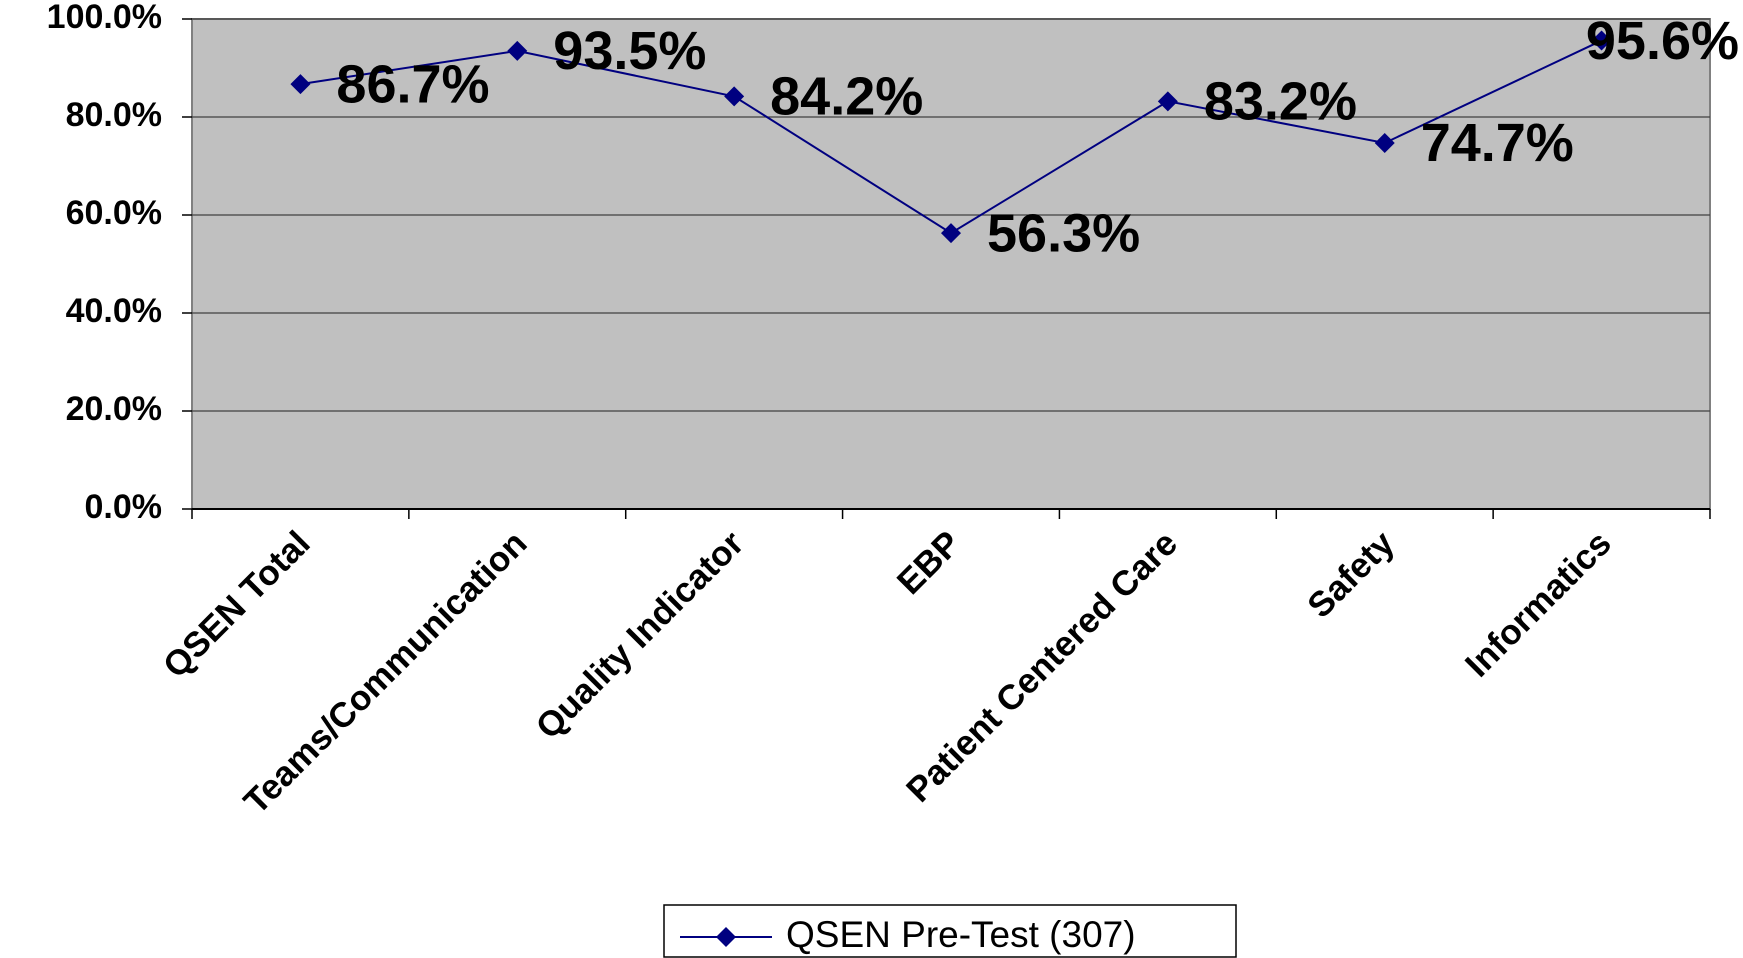 This screenshot has width=1743, height=958. I want to click on x-tick-label: EBP, so click(929, 563).